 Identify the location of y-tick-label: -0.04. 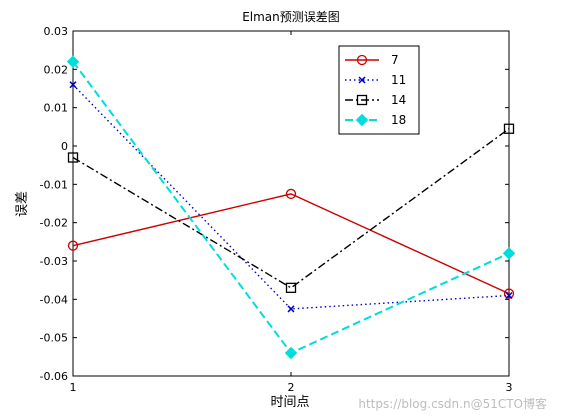
(54, 299).